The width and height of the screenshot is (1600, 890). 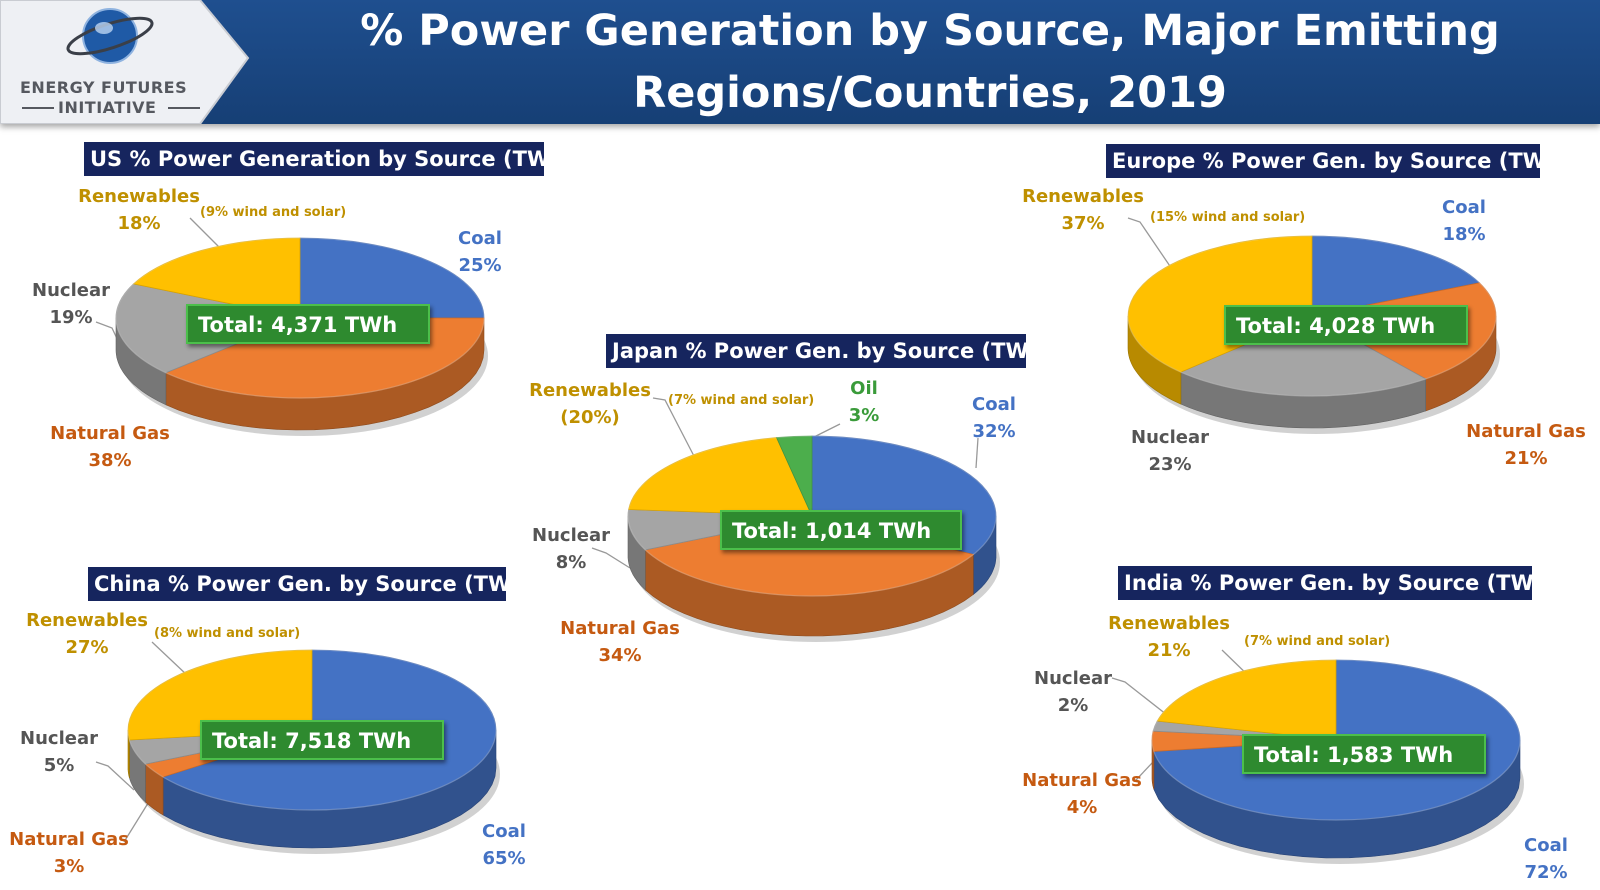 I want to click on leader-europe-renewables, so click(x=1152, y=246).